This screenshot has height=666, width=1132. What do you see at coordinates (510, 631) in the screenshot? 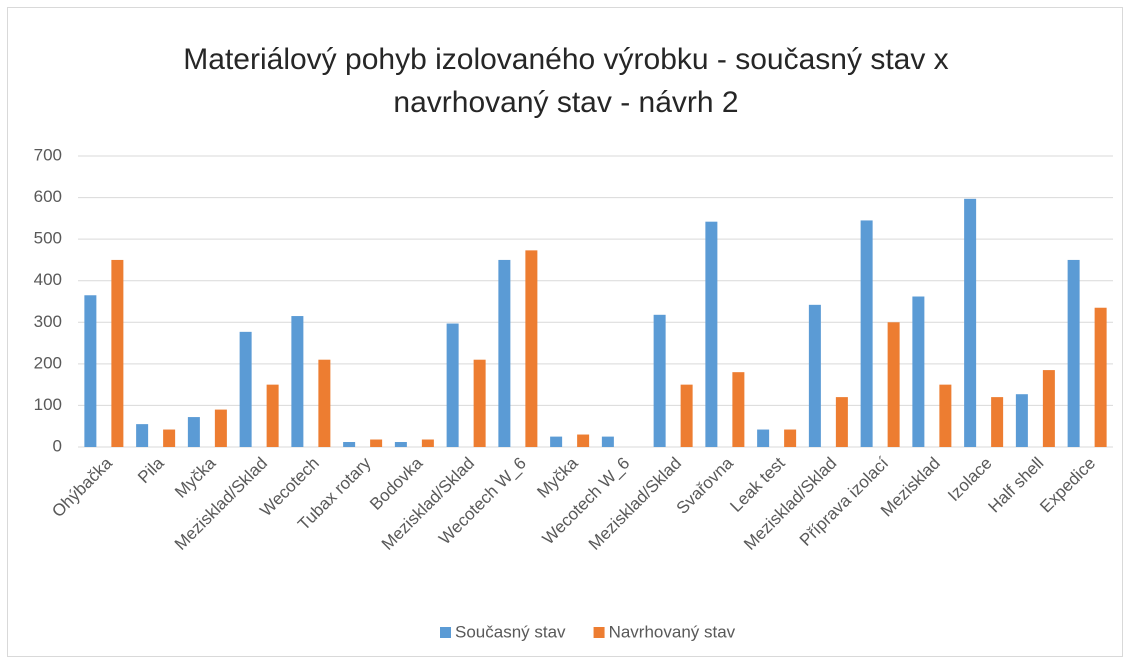
I see `legend-label: Současný stav` at bounding box center [510, 631].